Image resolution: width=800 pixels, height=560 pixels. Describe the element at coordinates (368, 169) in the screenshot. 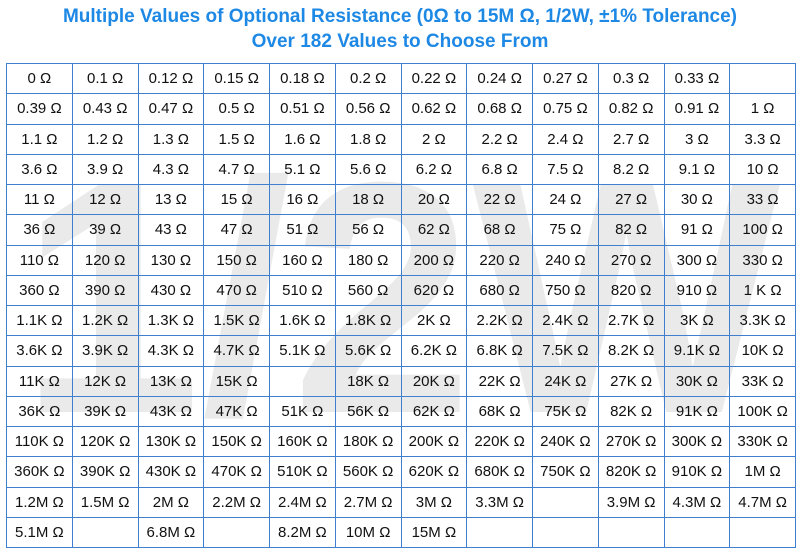

I see `resistance-value-cell: 5.6 Ω` at that location.